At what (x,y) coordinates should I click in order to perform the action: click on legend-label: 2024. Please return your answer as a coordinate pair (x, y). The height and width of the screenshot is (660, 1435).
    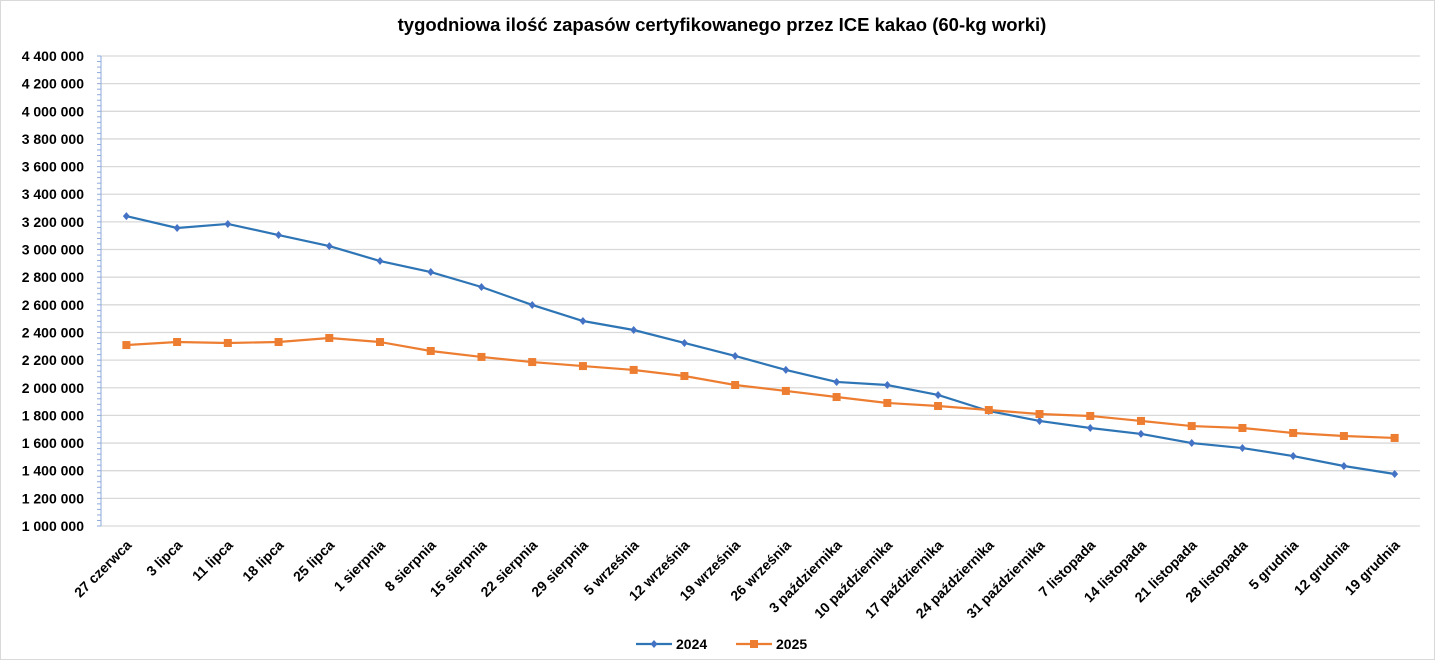
    Looking at the image, I should click on (691, 644).